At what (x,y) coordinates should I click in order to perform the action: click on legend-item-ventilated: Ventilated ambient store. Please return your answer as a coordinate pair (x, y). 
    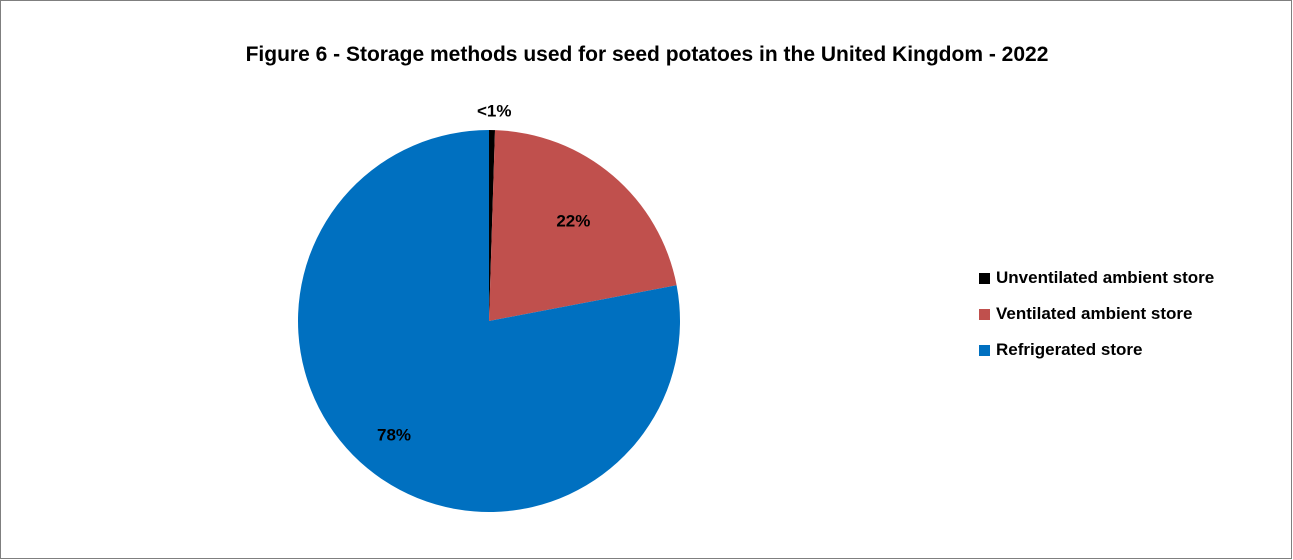
    Looking at the image, I should click on (1096, 314).